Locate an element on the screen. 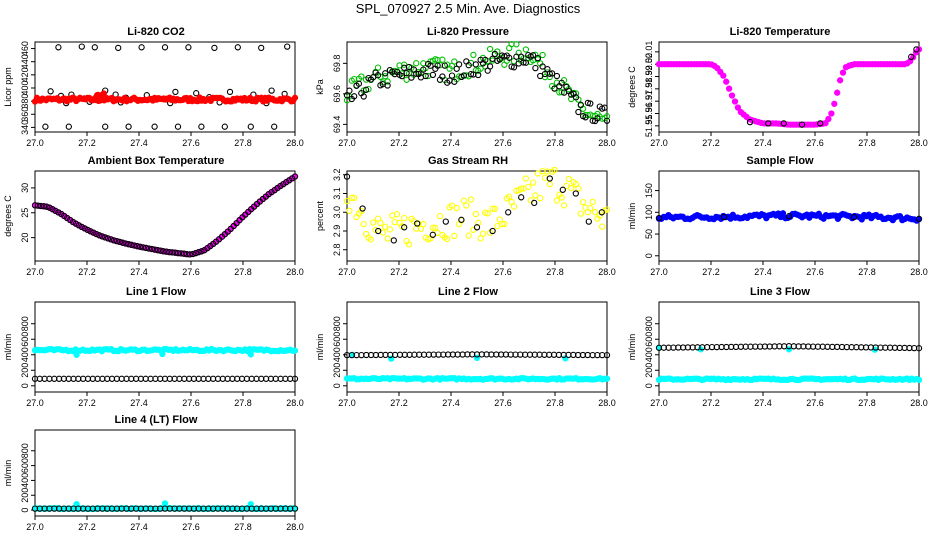 The image size is (936, 540). y-axis-label: degrees C is located at coordinates (8, 216).